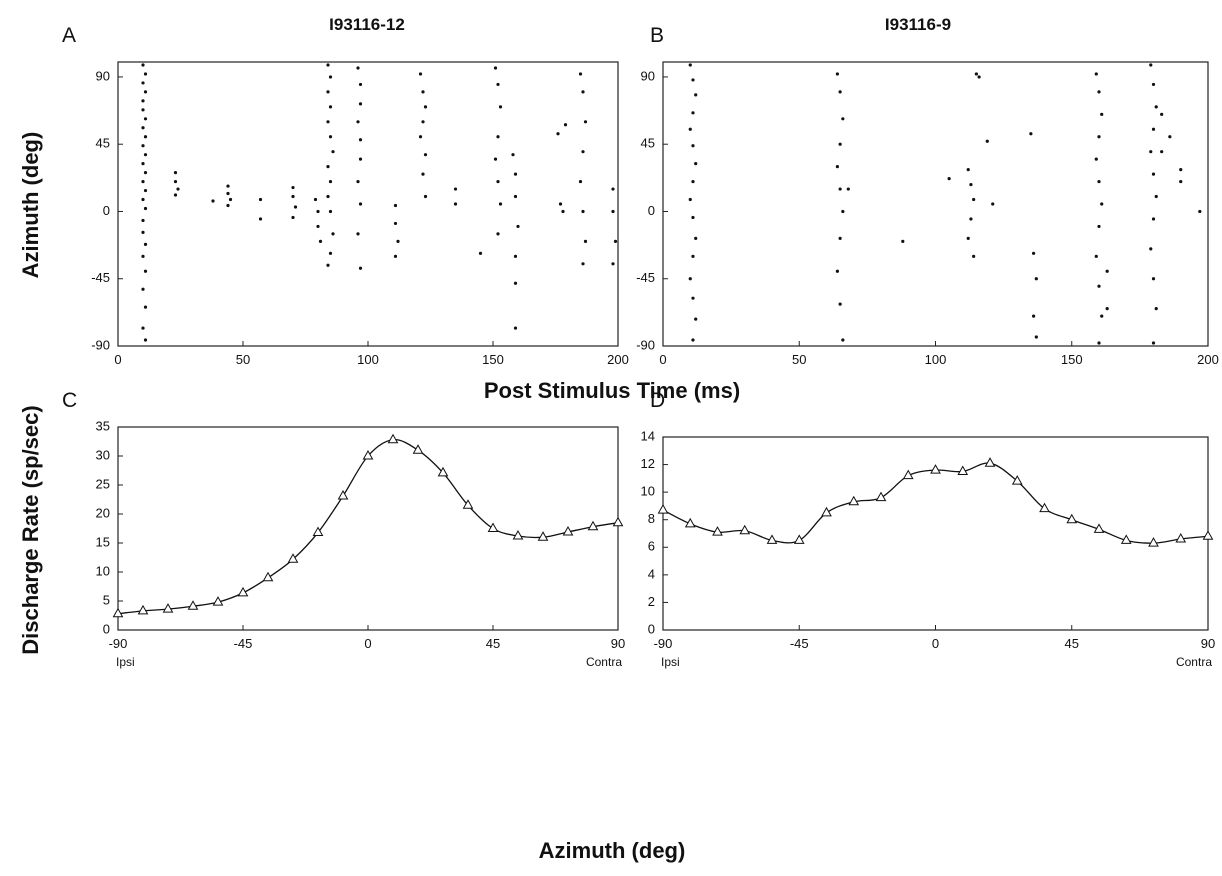 The width and height of the screenshot is (1222, 876). I want to click on x-tick-label: 45, so click(493, 643).